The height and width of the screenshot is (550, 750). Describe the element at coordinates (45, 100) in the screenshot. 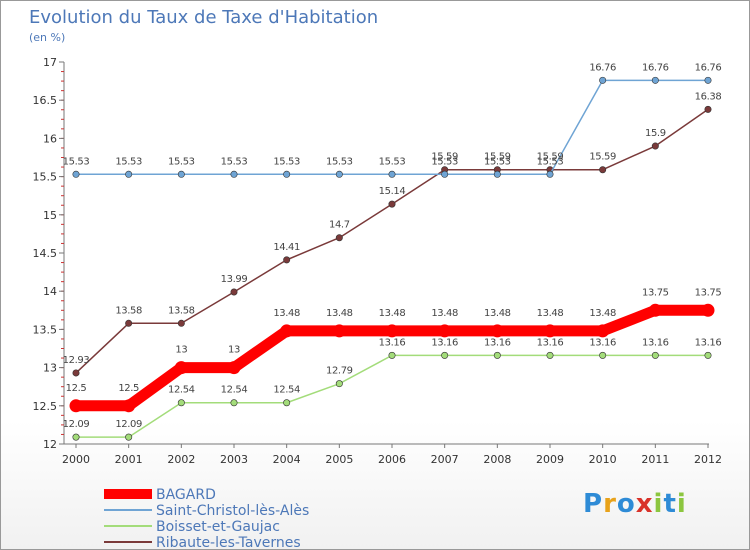

I see `y-tick-label: 16.5` at that location.